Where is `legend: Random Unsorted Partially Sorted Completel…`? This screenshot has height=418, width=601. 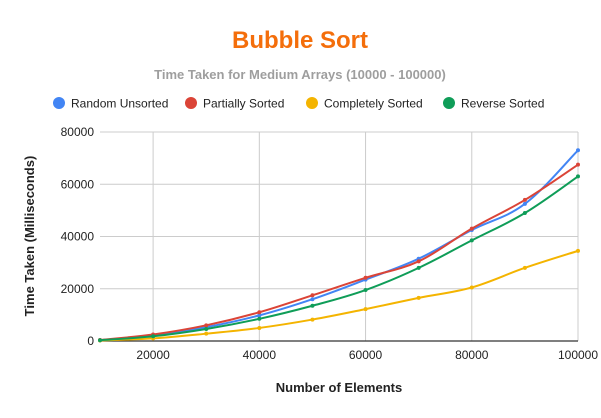 legend: Random Unsorted Partially Sorted Completel… is located at coordinates (298, 104).